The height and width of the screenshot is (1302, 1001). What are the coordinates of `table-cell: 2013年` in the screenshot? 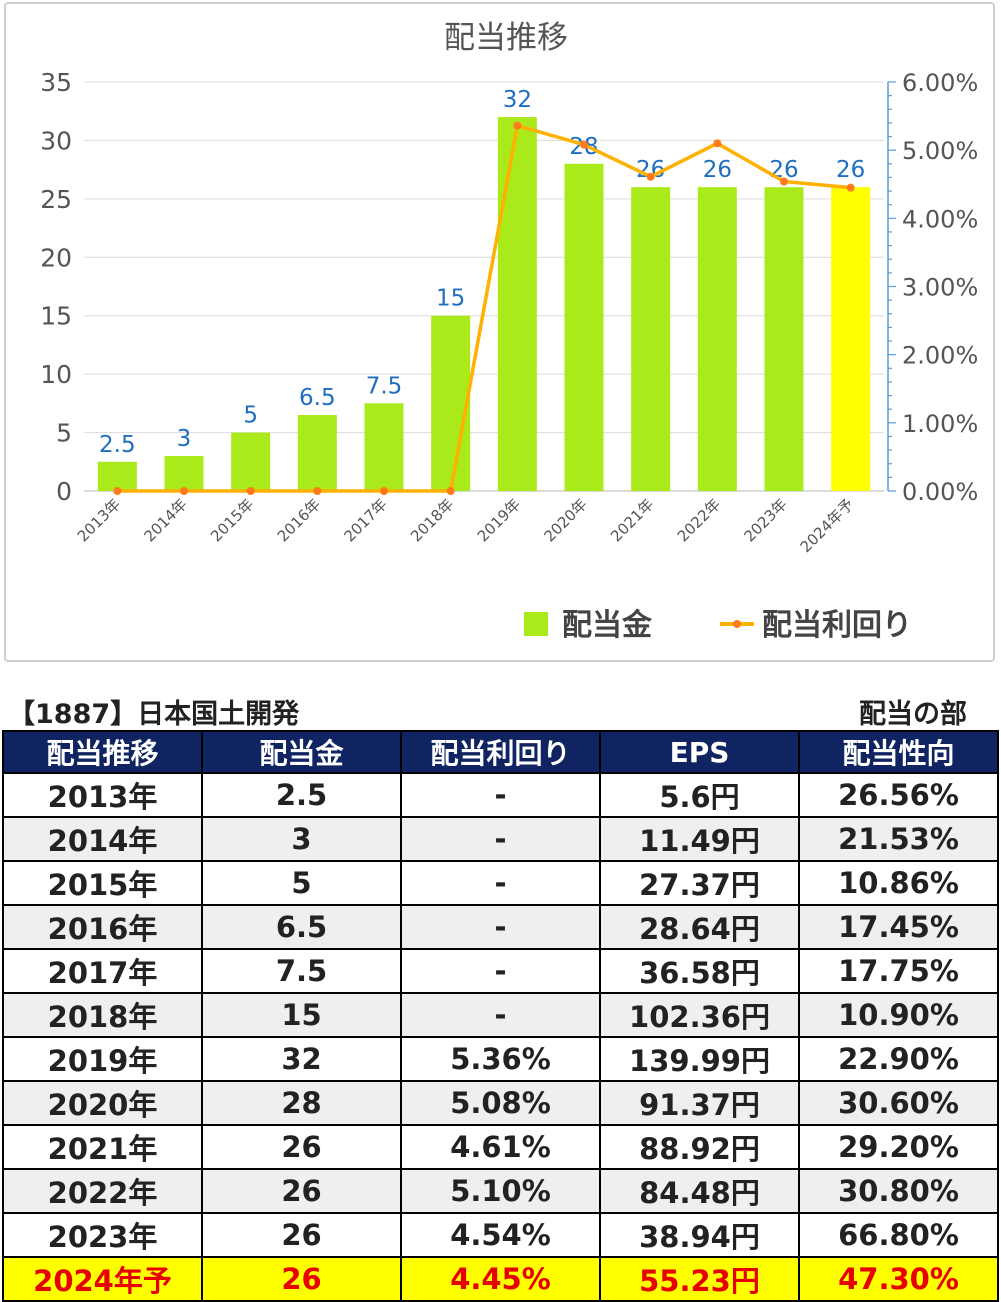 It's located at (102, 795).